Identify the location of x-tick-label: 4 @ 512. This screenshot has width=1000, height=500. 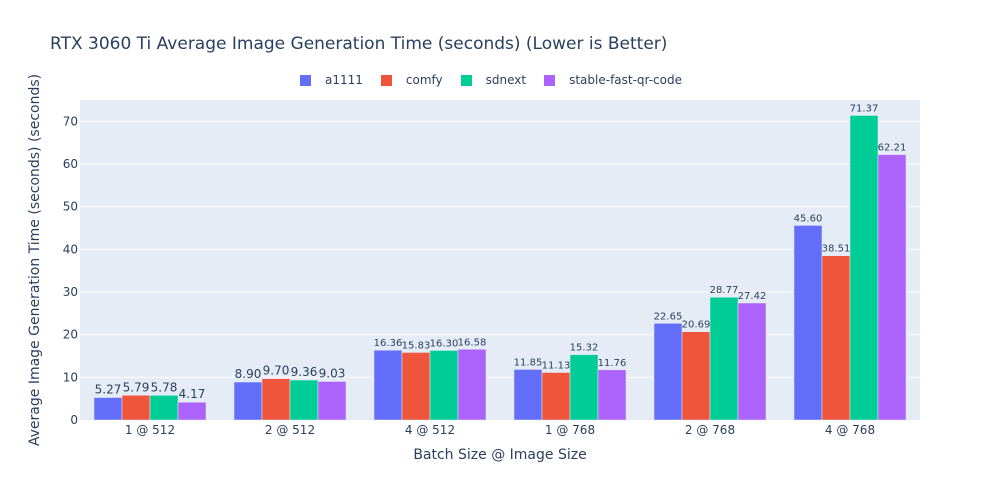
(430, 430).